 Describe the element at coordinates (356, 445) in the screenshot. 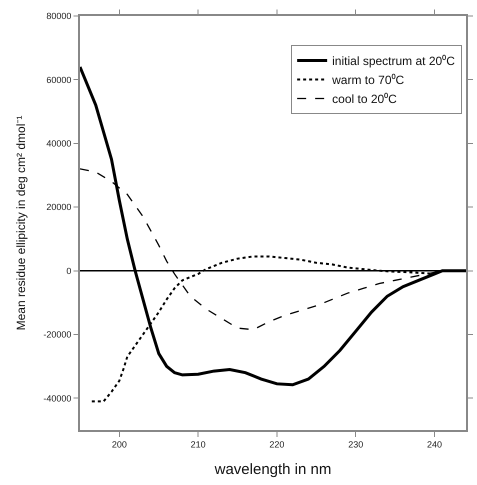

I see `x-tick-label: 230` at that location.